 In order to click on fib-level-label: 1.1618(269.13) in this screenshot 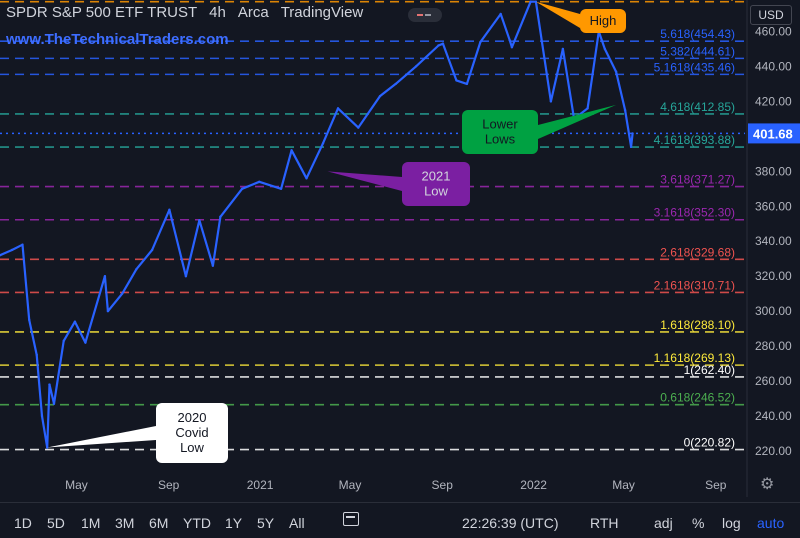, I will do `click(694, 358)`.